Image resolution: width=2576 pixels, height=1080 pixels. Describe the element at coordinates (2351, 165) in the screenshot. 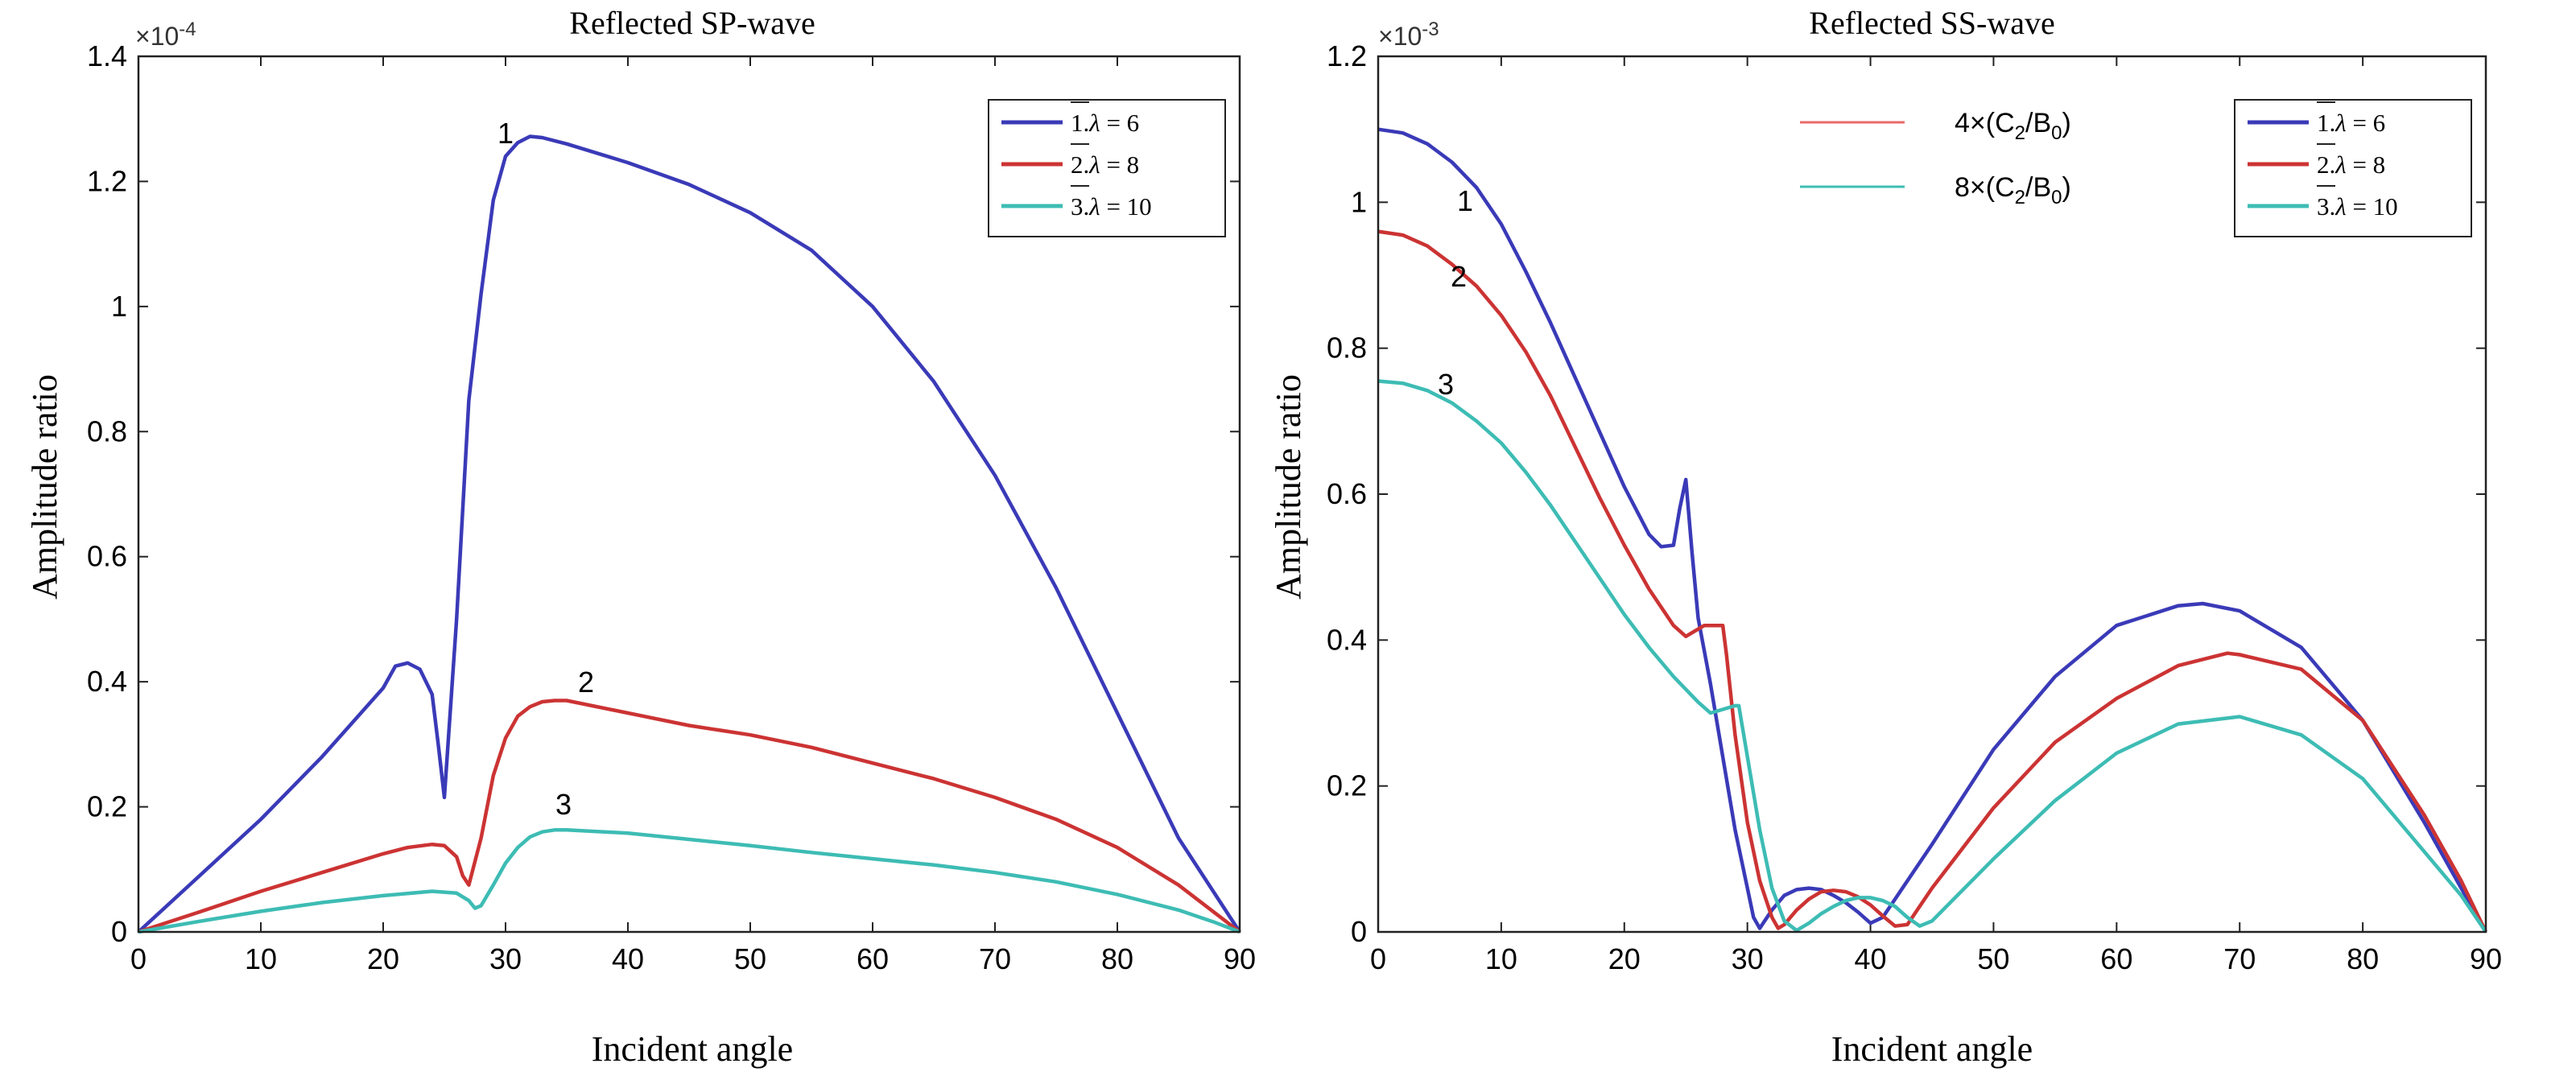

I see `legend-entry-2-right: 2.λ = 8` at that location.